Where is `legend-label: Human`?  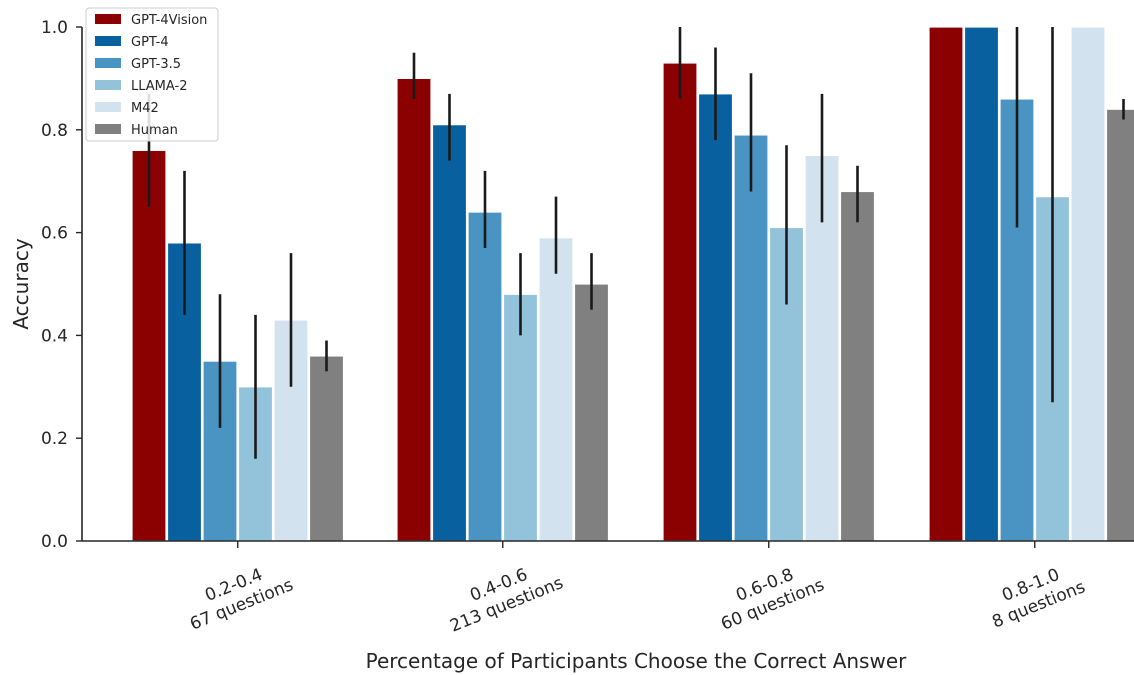
legend-label: Human is located at coordinates (154, 130).